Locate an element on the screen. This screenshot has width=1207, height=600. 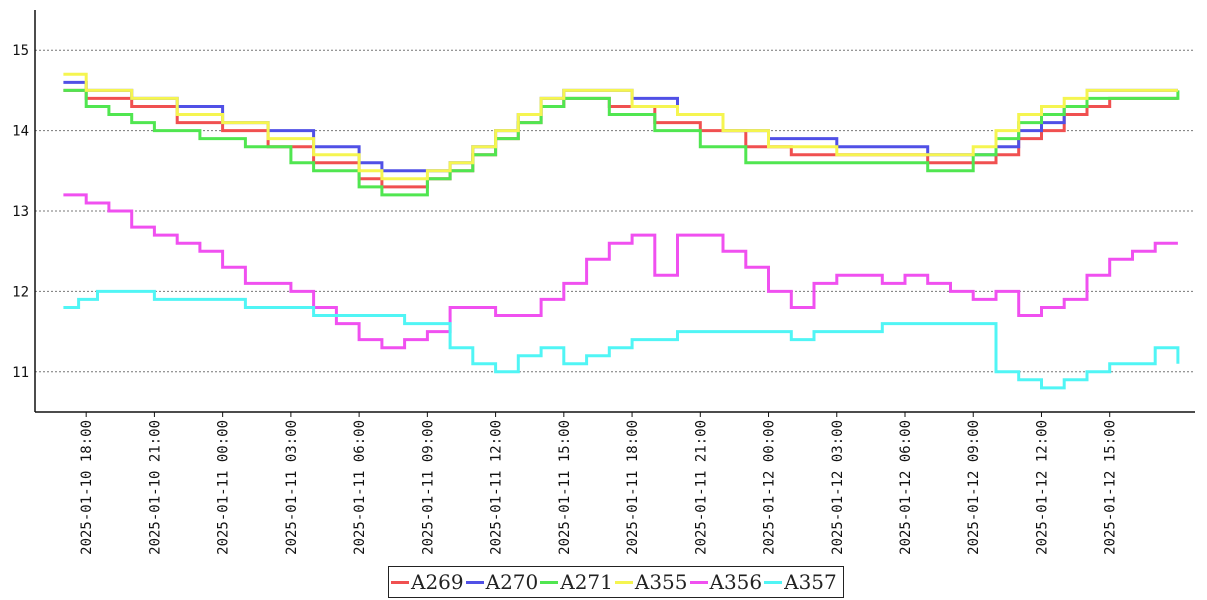
x-tick-label: 2025-01-10 21:00 is located at coordinates (155, 487).